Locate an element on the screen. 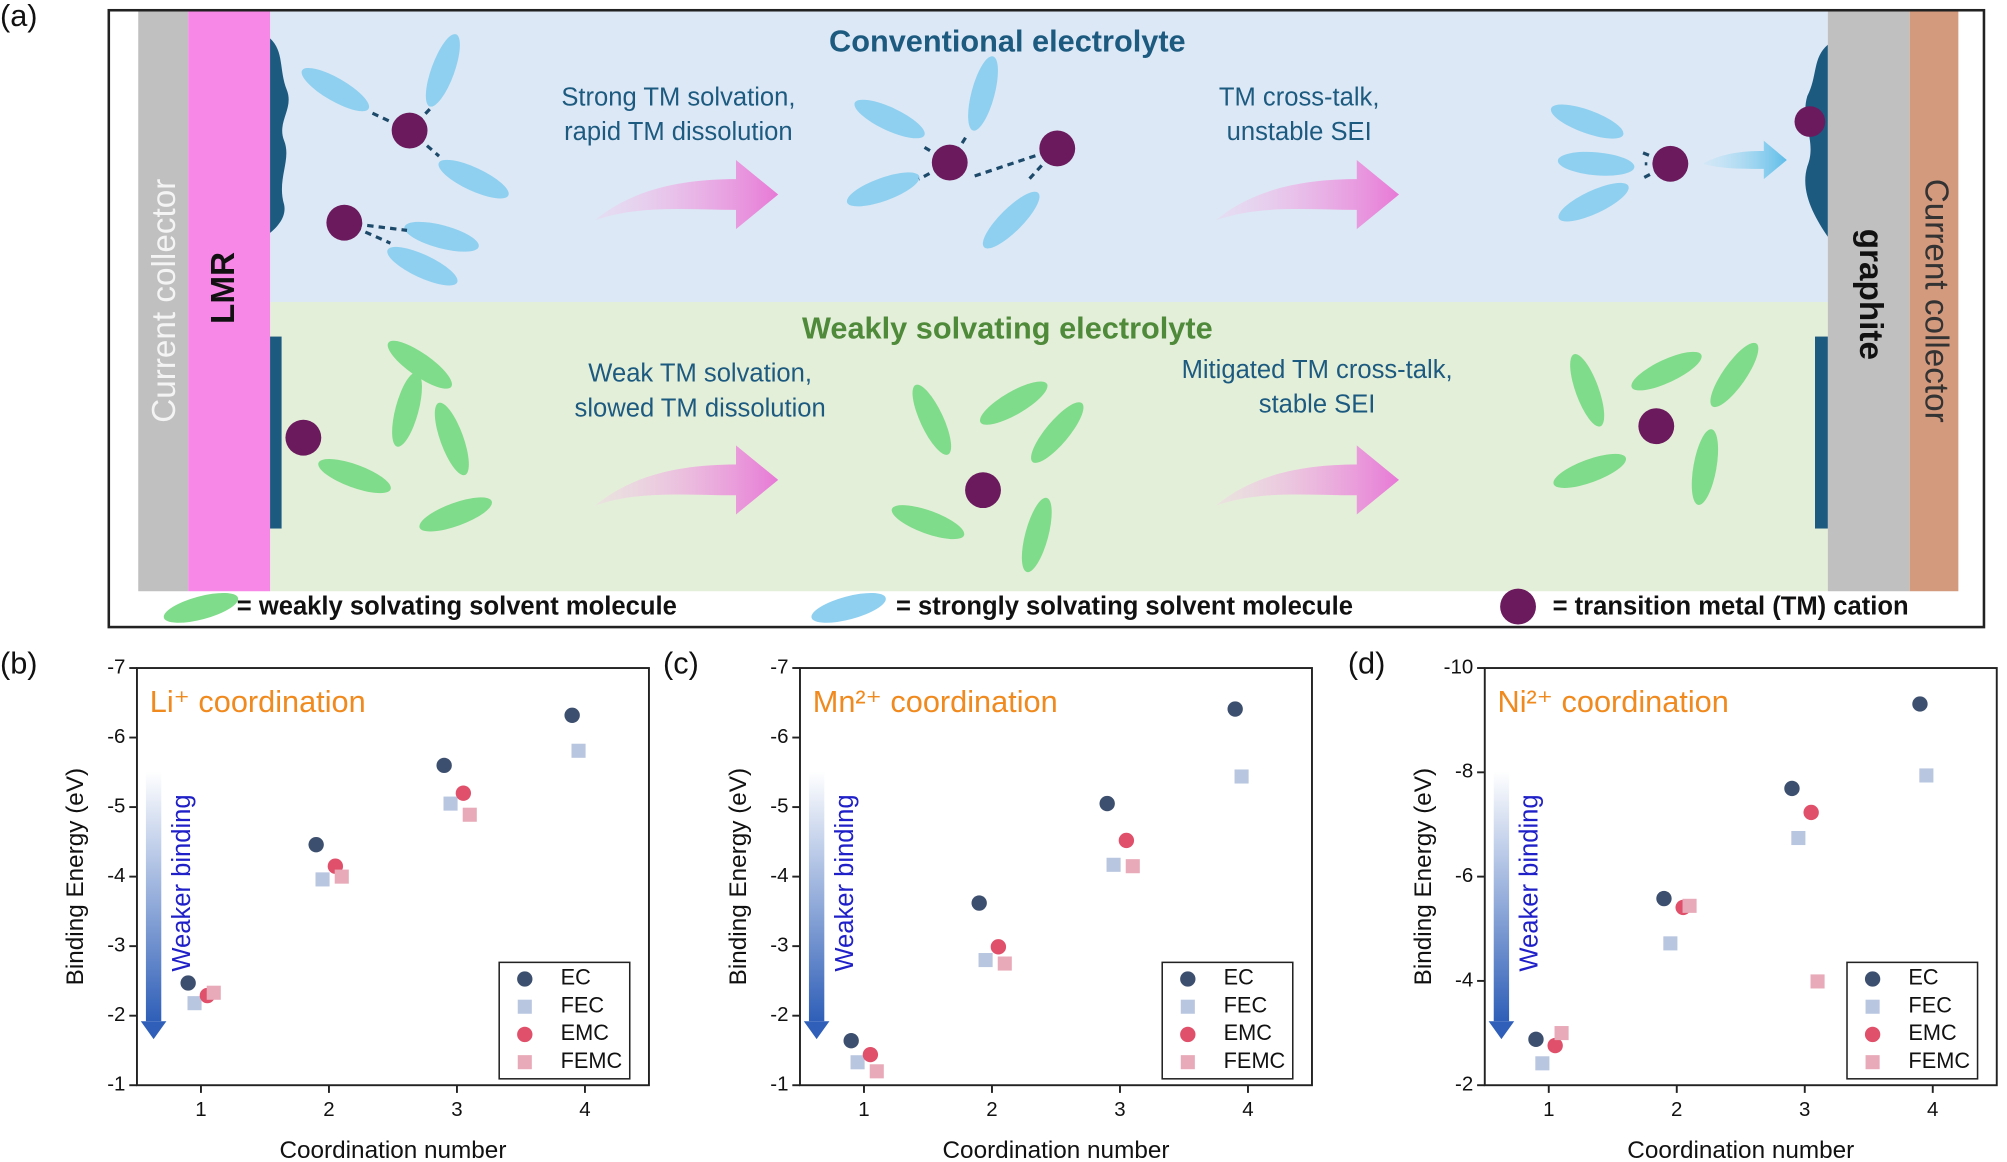  anode-sei is located at coordinates (1821, 432).